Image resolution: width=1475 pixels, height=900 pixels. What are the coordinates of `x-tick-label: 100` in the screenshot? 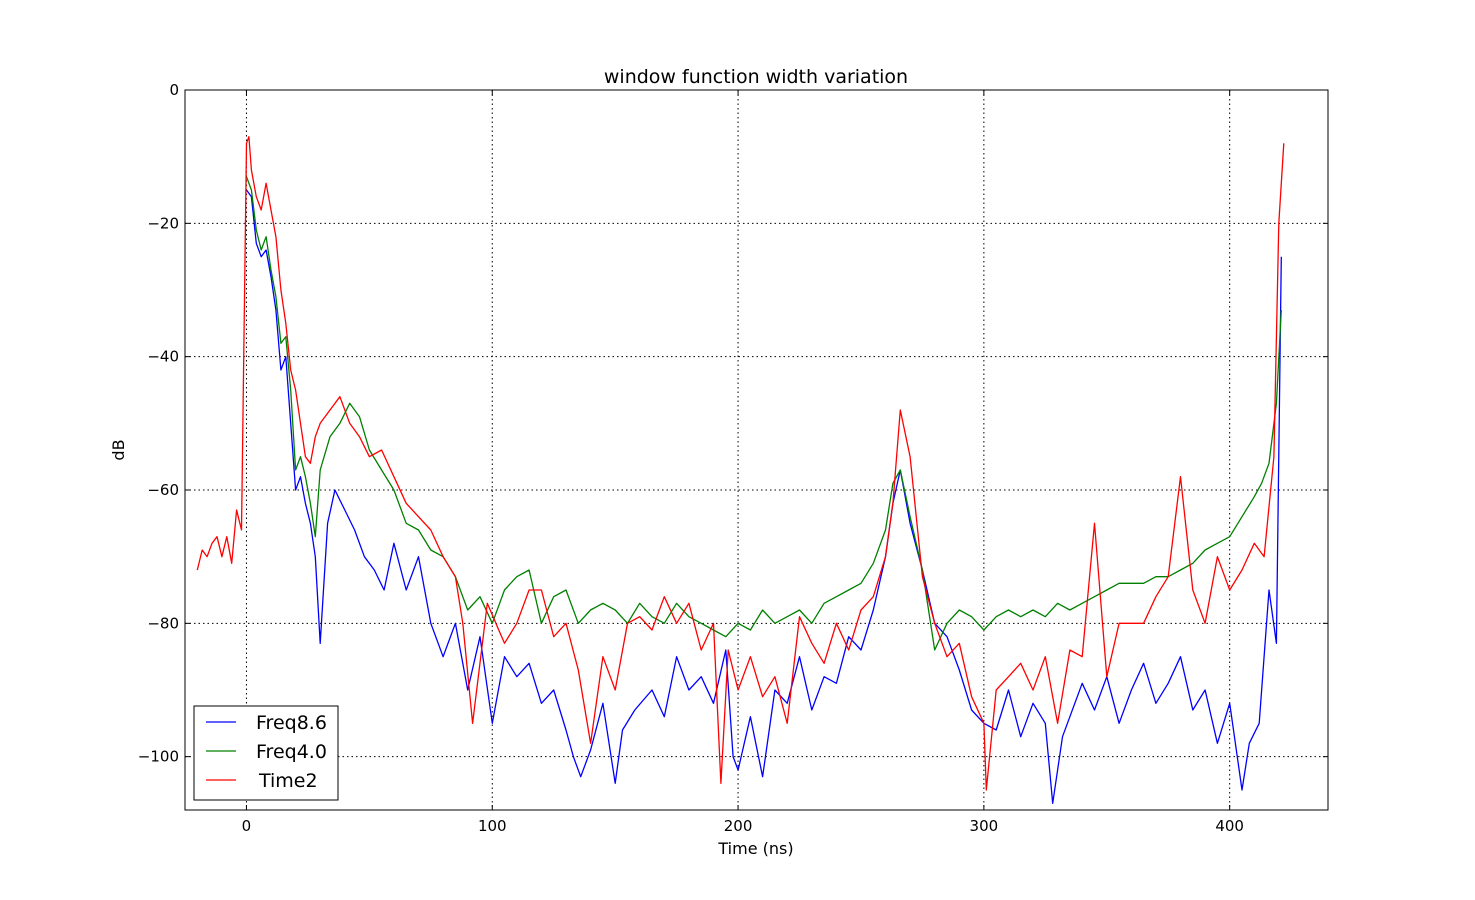 It's located at (492, 826).